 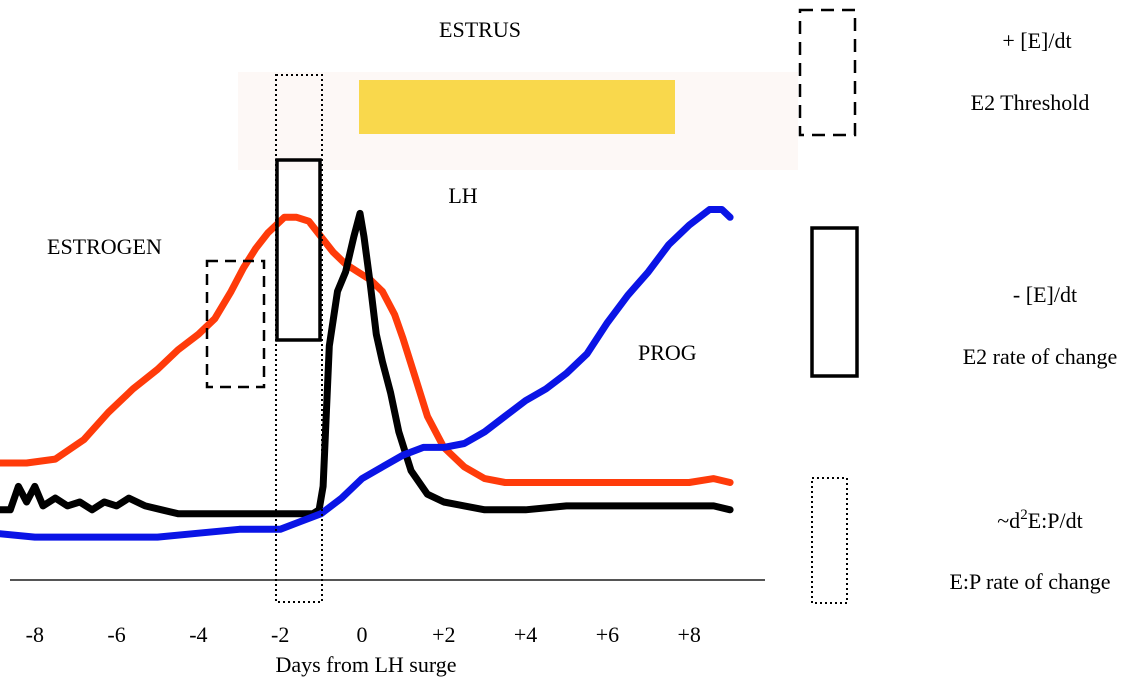 What do you see at coordinates (443, 634) in the screenshot?
I see `x-tick-label: +2` at bounding box center [443, 634].